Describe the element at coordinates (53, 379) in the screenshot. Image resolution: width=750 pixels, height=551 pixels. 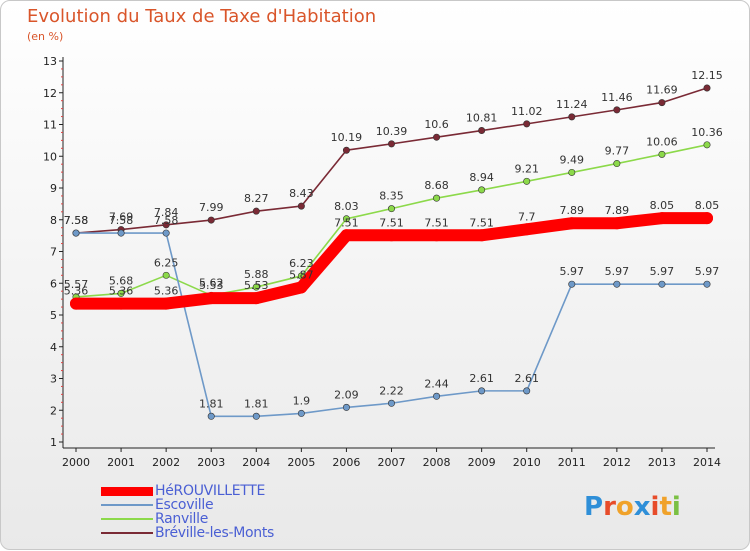
I see `y-tick-label: 3` at that location.